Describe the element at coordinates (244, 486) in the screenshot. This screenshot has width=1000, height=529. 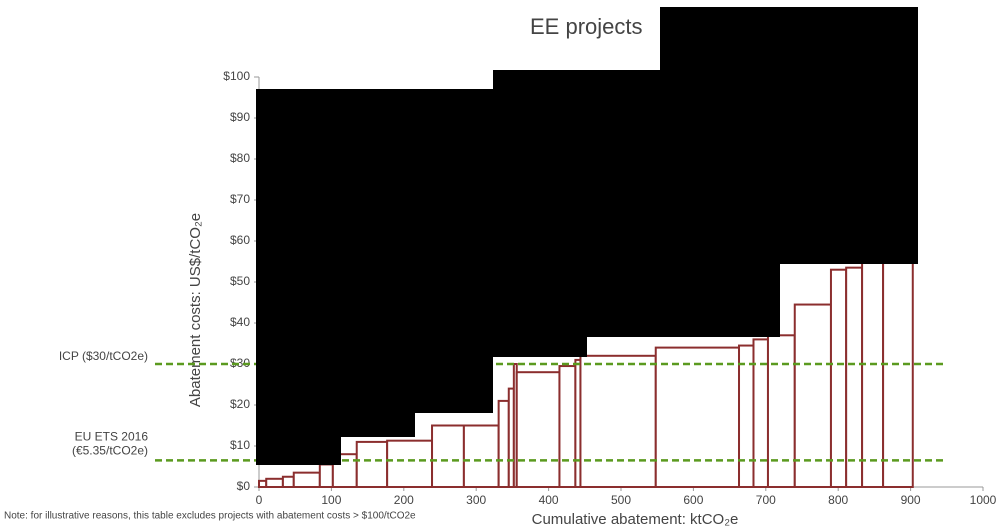
I see `y-tick-label: $0` at that location.